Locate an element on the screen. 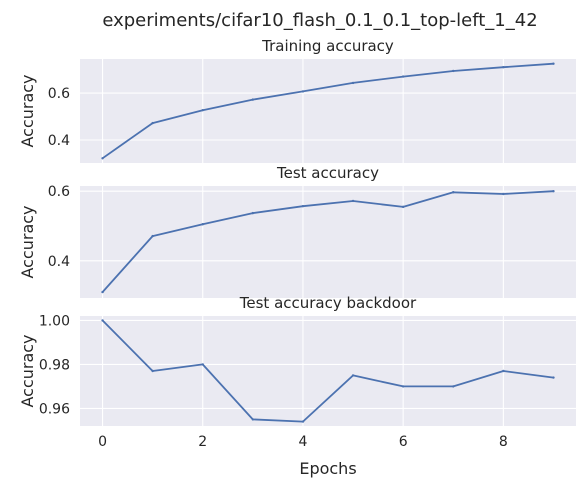 The width and height of the screenshot is (586, 489). x-tick-label: 8 is located at coordinates (503, 442).